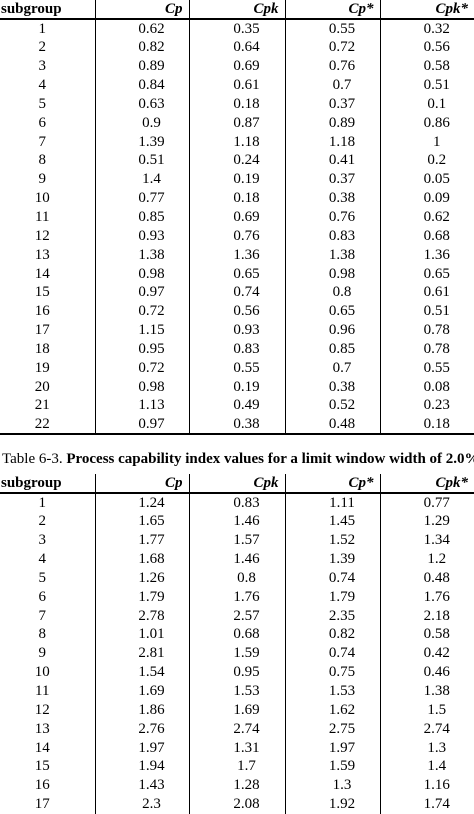  Describe the element at coordinates (42, 47) in the screenshot. I see `subgroup-cell: 2` at that location.